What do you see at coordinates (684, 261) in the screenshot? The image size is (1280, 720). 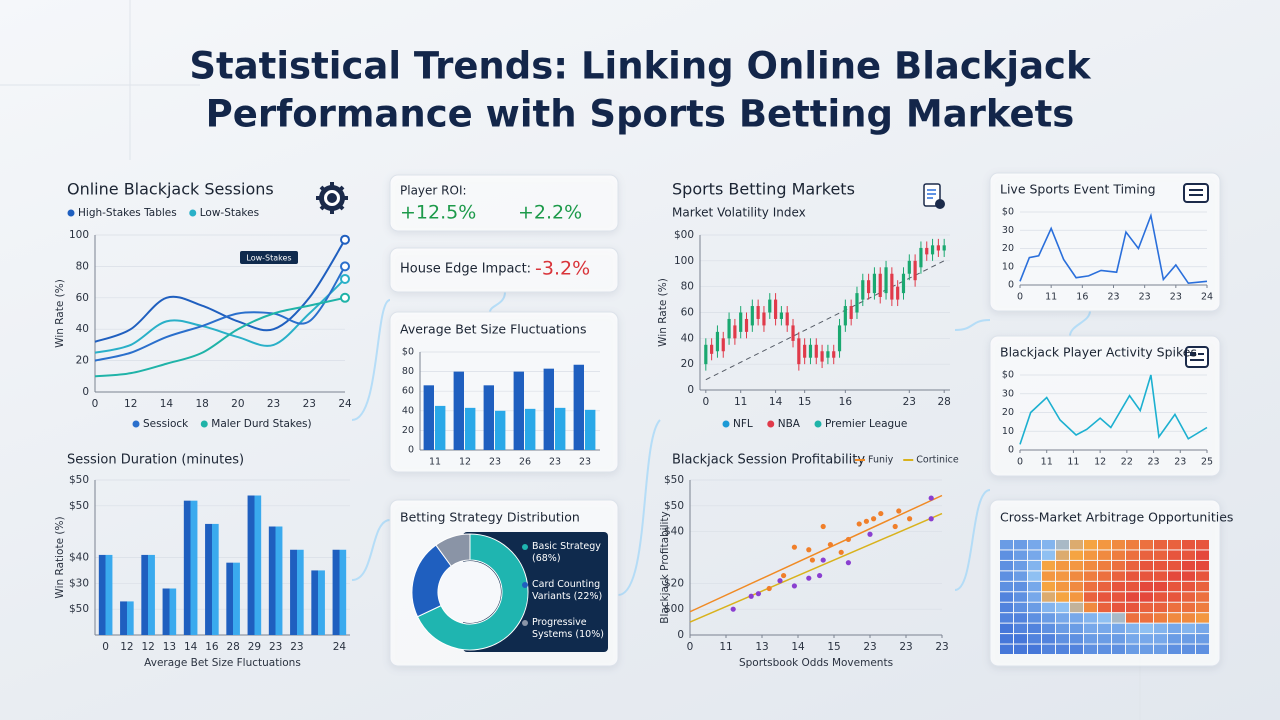 I see `y-tick-label: 100` at bounding box center [684, 261].